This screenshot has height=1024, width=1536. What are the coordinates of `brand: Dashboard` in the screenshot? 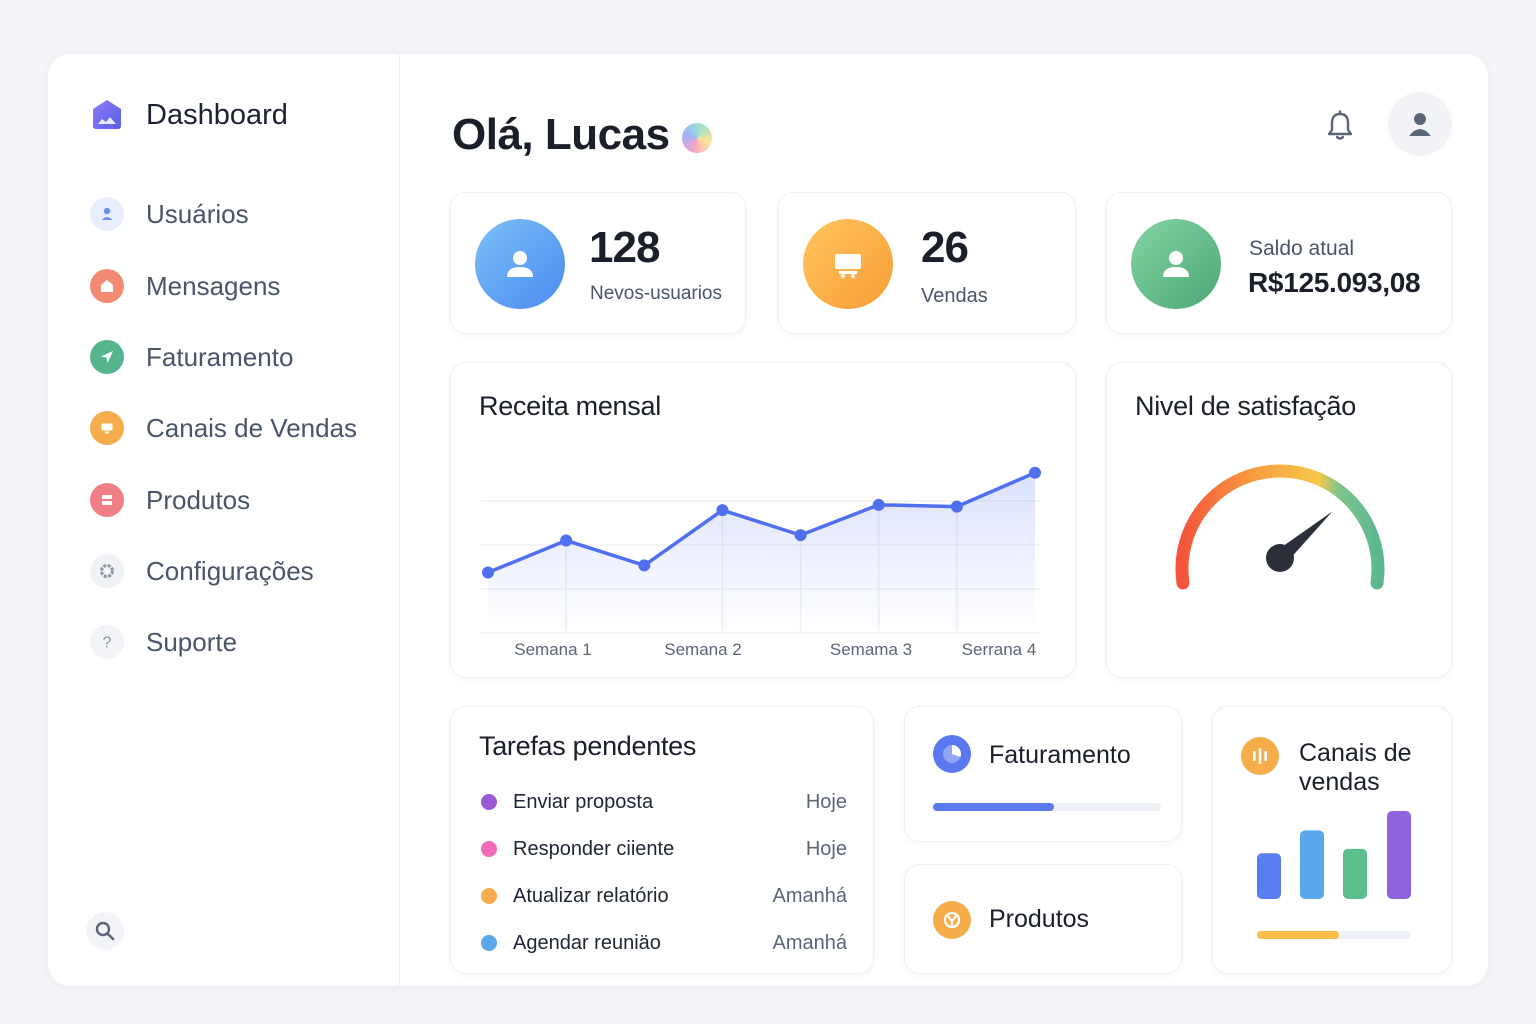 It's located at (189, 115).